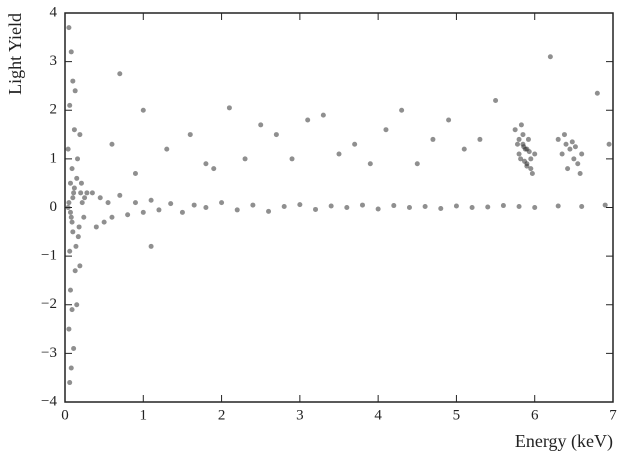 Image resolution: width=626 pixels, height=462 pixels. I want to click on x-tick-label: 3, so click(300, 415).